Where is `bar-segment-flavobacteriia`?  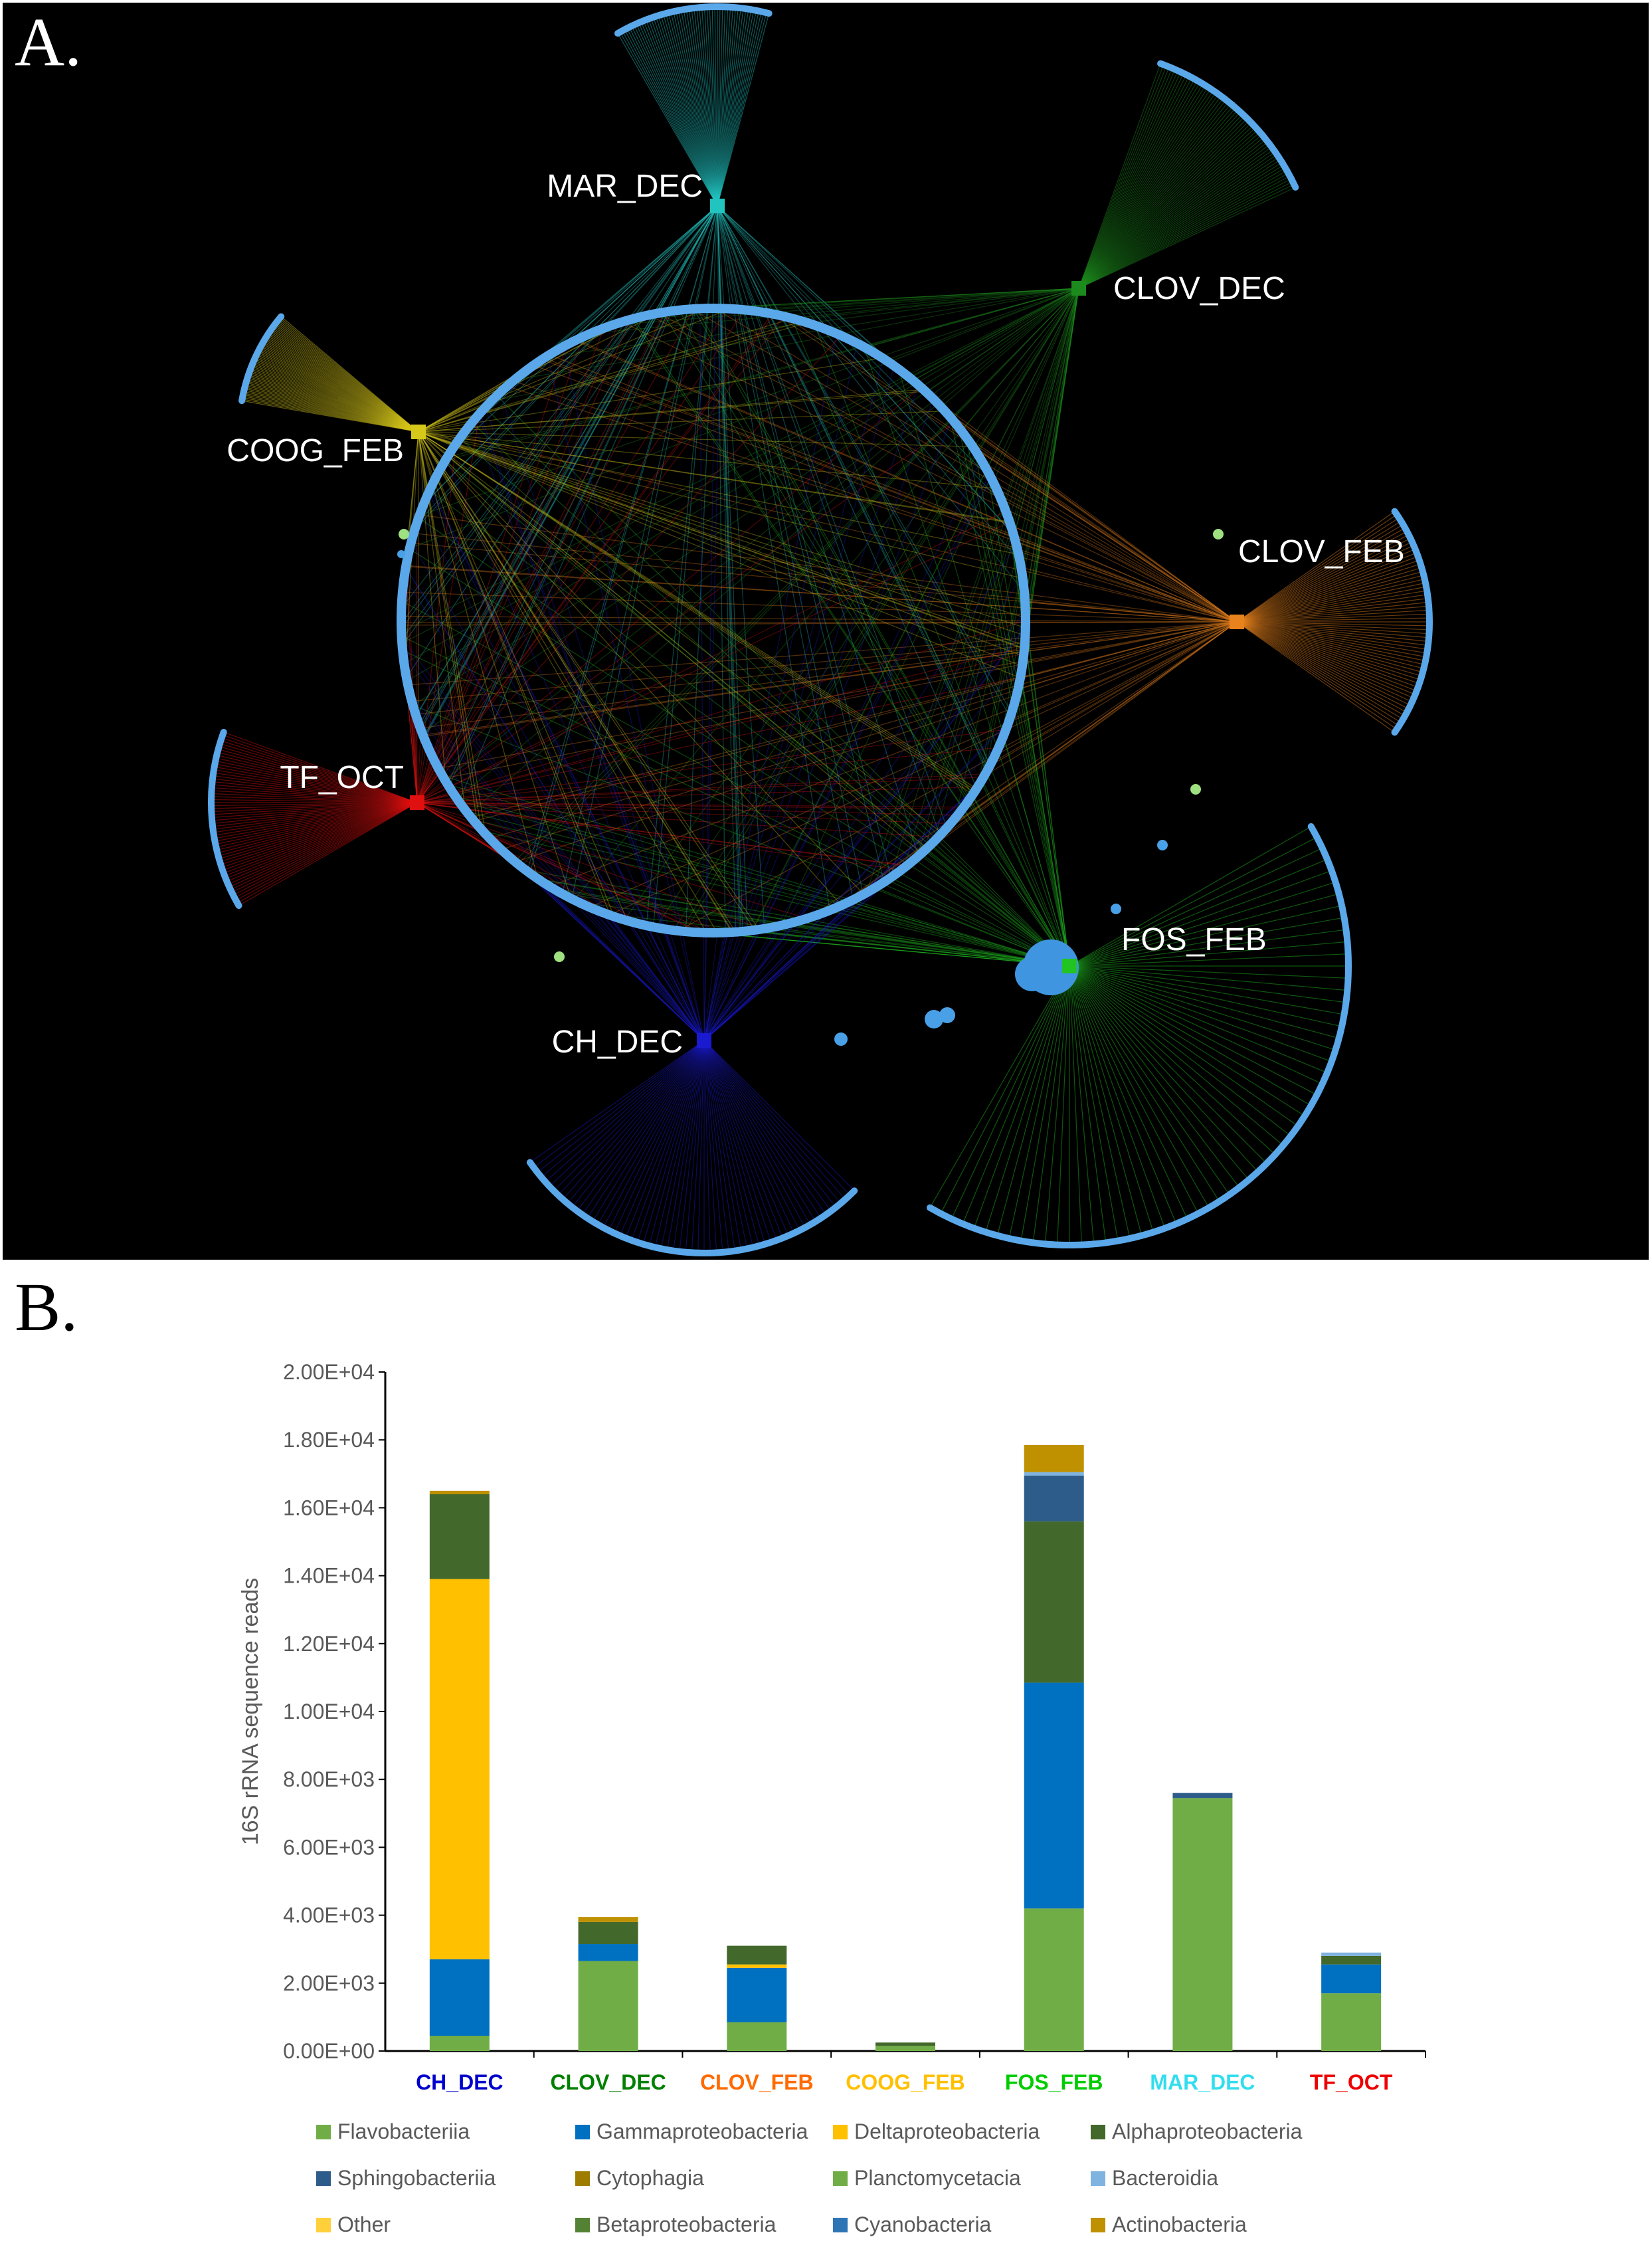 bar-segment-flavobacteriia is located at coordinates (757, 2037).